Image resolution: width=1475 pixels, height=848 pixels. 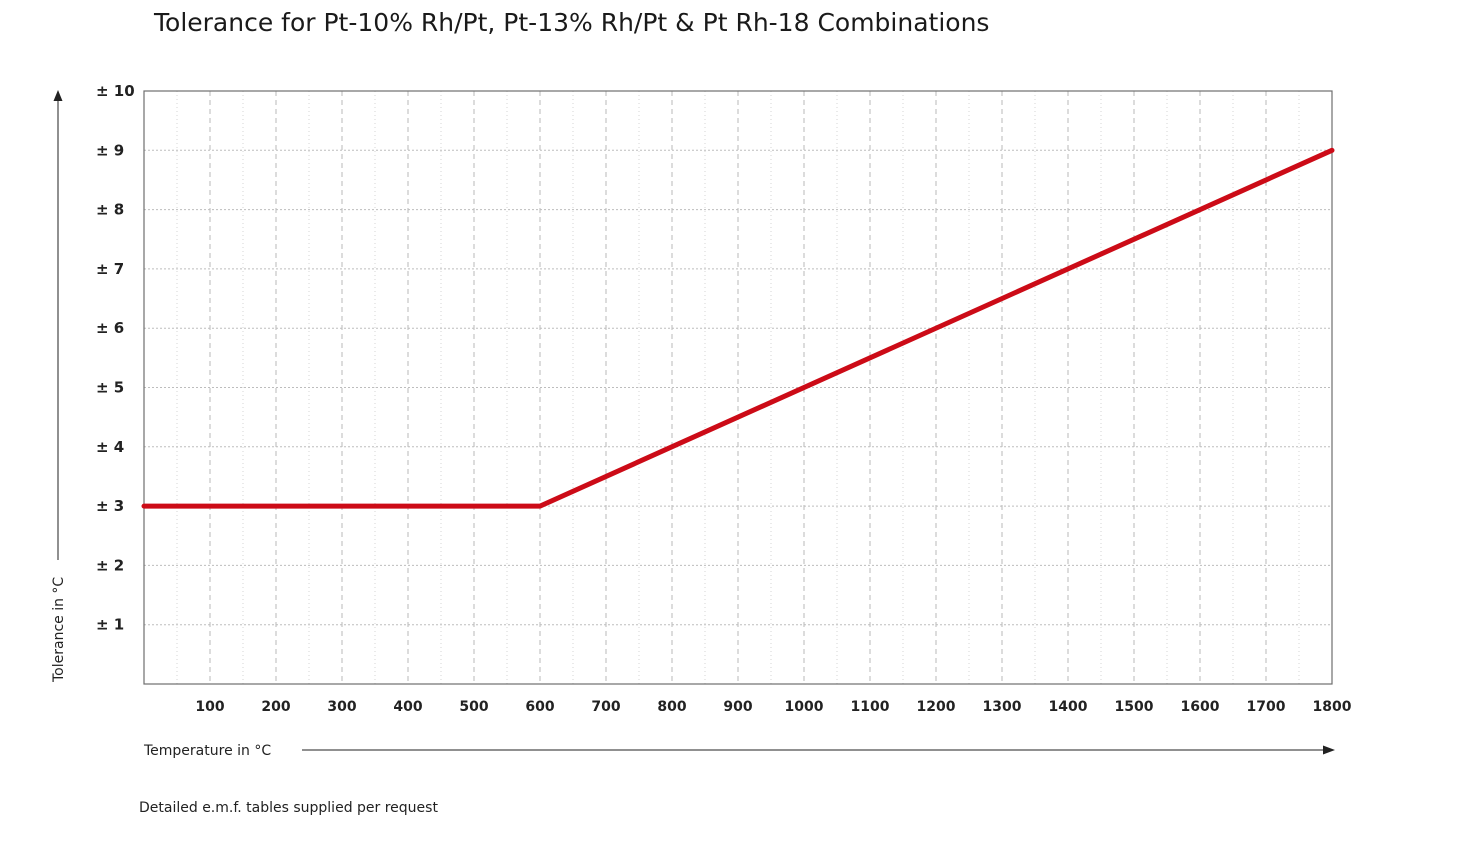 I want to click on x-tick-label: 200, so click(x=275, y=707).